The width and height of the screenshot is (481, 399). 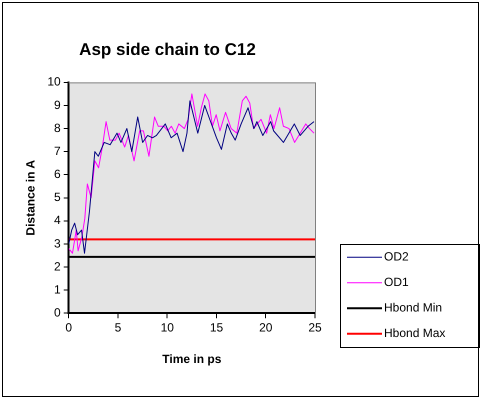 What do you see at coordinates (396, 257) in the screenshot?
I see `legend-label: OD2` at bounding box center [396, 257].